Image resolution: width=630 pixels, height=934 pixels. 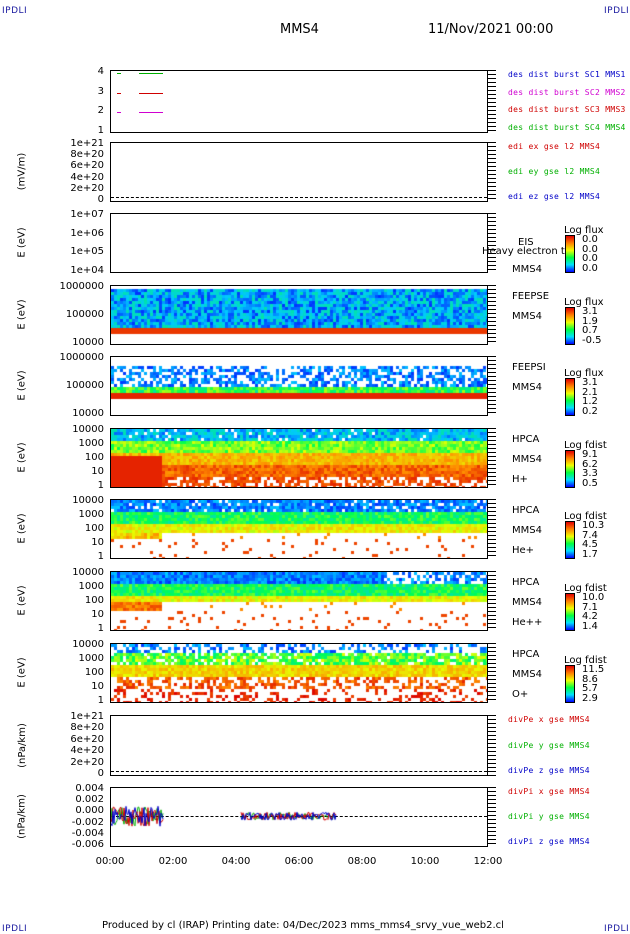 I want to click on y-tick-label: -0.004, so click(x=87, y=833).